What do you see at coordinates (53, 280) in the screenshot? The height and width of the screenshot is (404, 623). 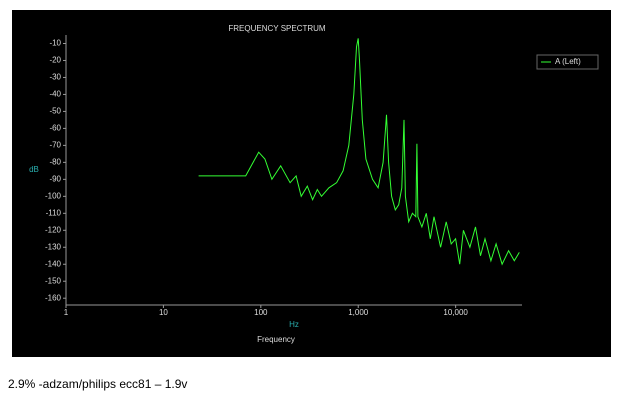 I see `y-tick-label: -150` at bounding box center [53, 280].